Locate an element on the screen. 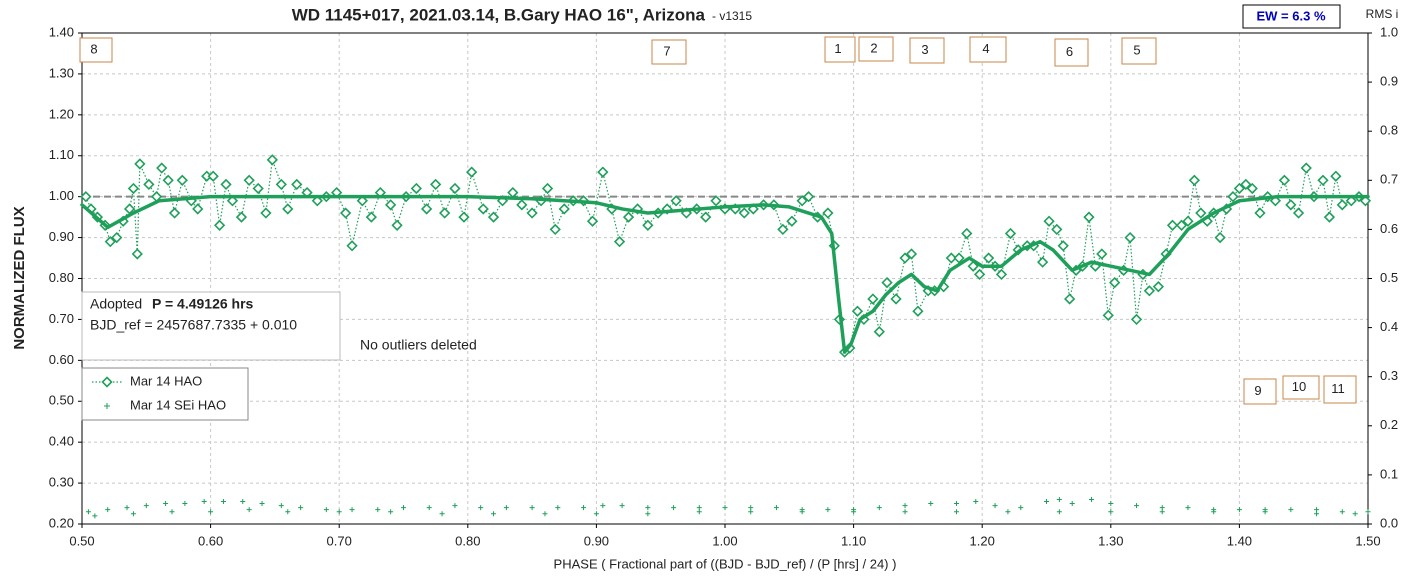 This screenshot has height=584, width=1411. annotation-label: 2 is located at coordinates (873, 47).